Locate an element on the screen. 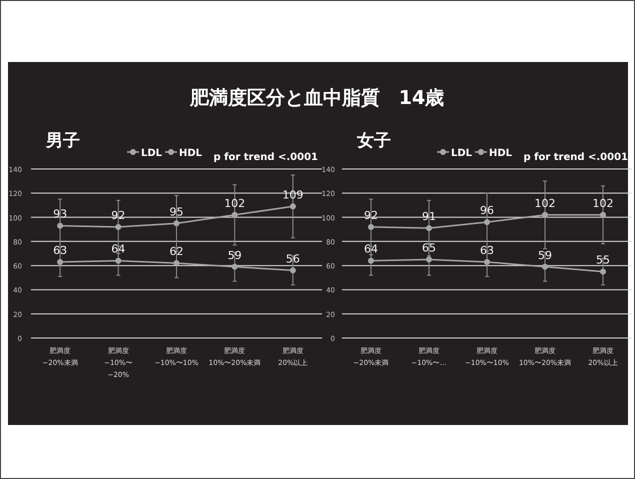 The width and height of the screenshot is (635, 479). data-label: 56 is located at coordinates (293, 259).